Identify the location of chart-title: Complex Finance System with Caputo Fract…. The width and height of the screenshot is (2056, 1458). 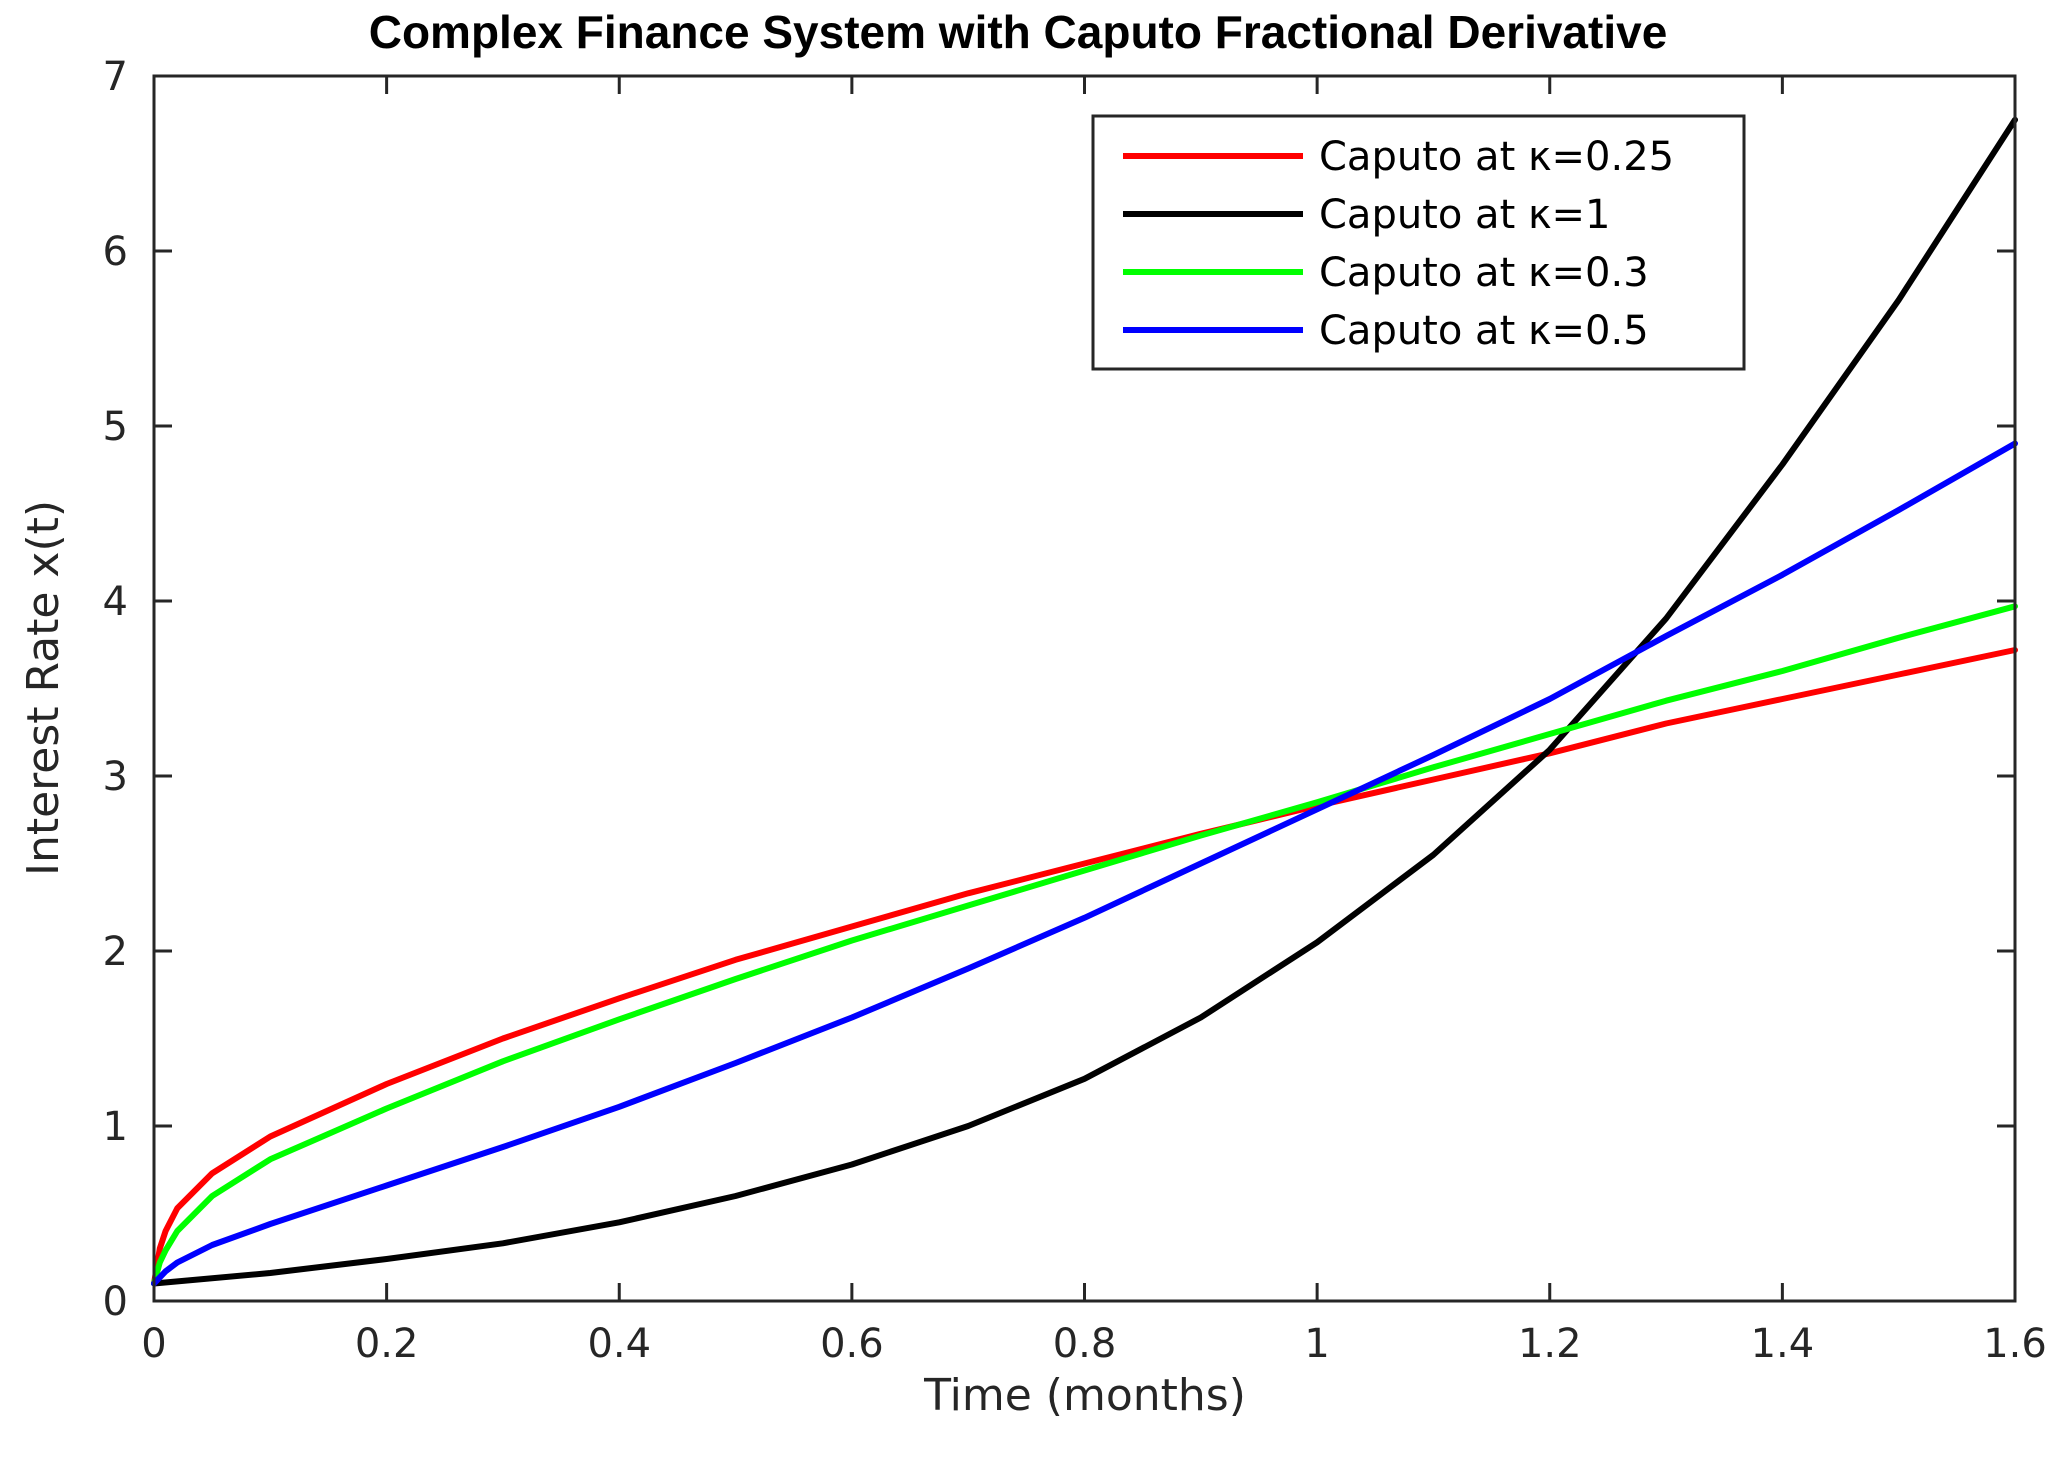
(1018, 32).